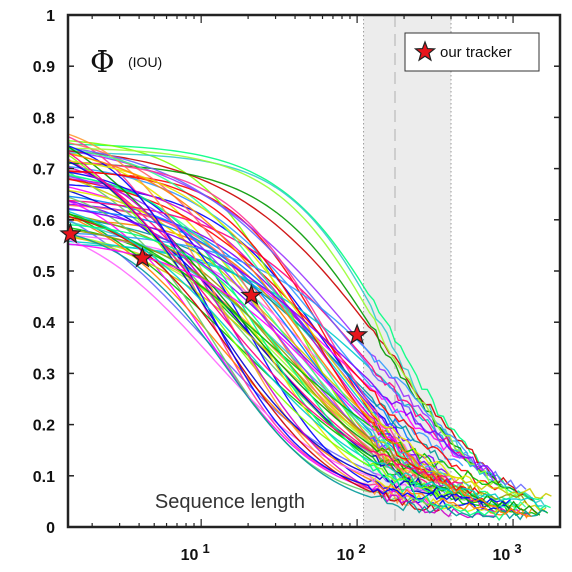 This screenshot has height=572, width=572. I want to click on y-tick-label: 0.8, so click(44, 118).